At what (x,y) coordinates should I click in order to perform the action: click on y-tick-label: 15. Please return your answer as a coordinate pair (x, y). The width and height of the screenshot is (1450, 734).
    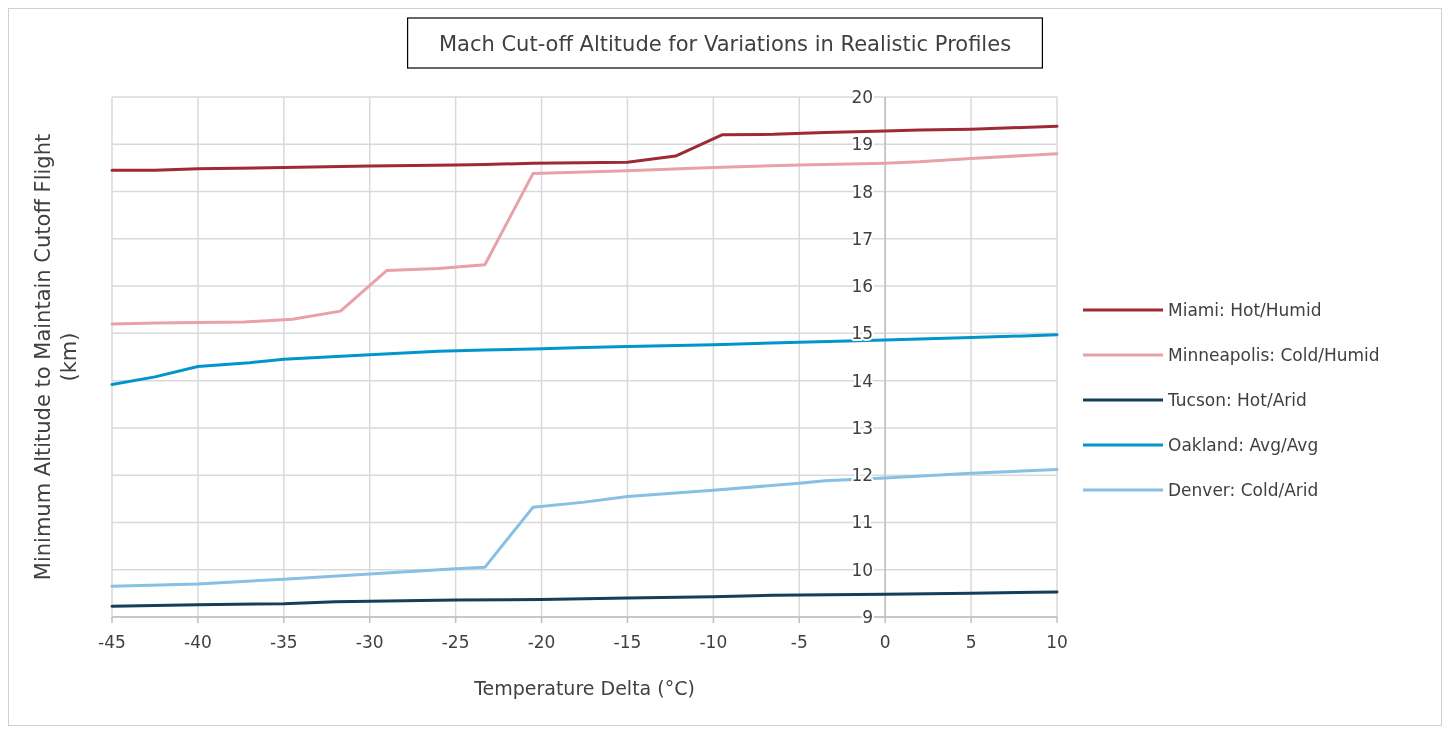
    Looking at the image, I should click on (862, 333).